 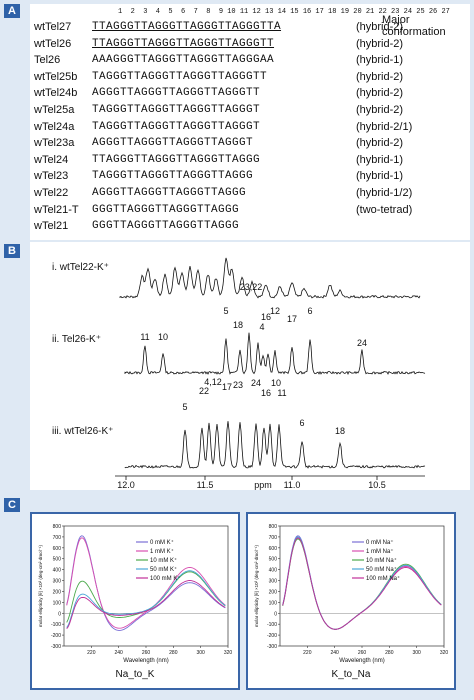 What do you see at coordinates (256, 383) in the screenshot?
I see `peak-label-iii: 24` at bounding box center [256, 383].